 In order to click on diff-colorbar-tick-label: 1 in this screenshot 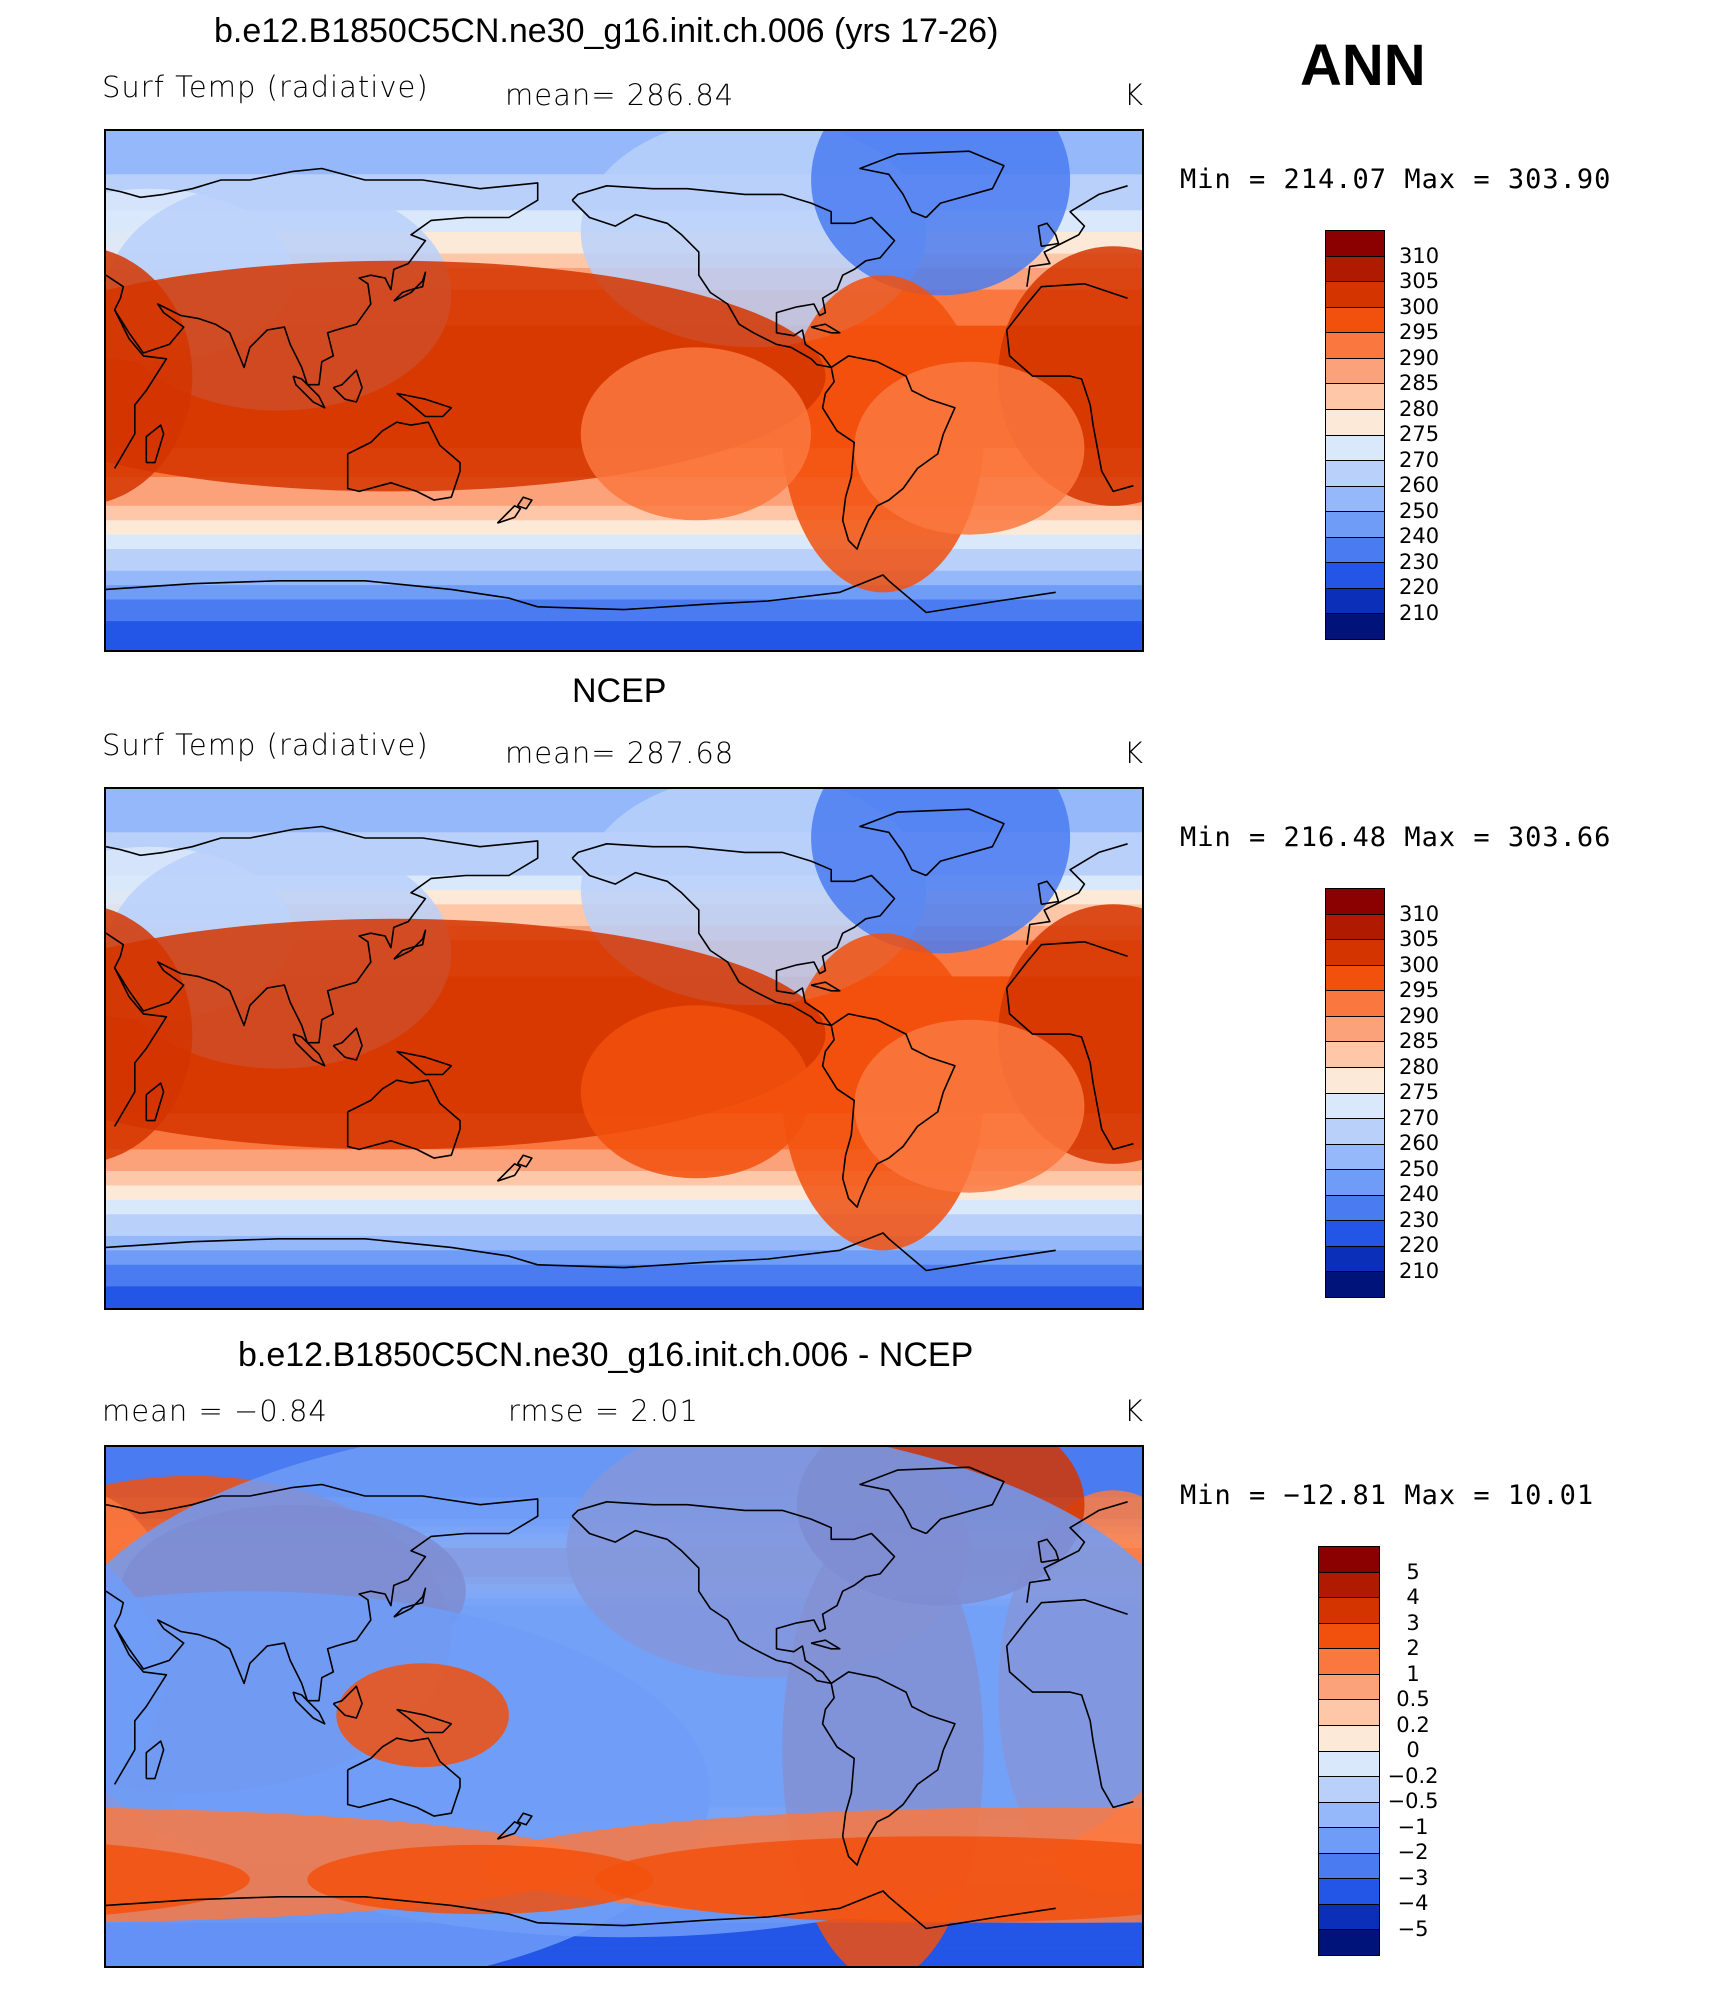, I will do `click(1413, 1673)`.